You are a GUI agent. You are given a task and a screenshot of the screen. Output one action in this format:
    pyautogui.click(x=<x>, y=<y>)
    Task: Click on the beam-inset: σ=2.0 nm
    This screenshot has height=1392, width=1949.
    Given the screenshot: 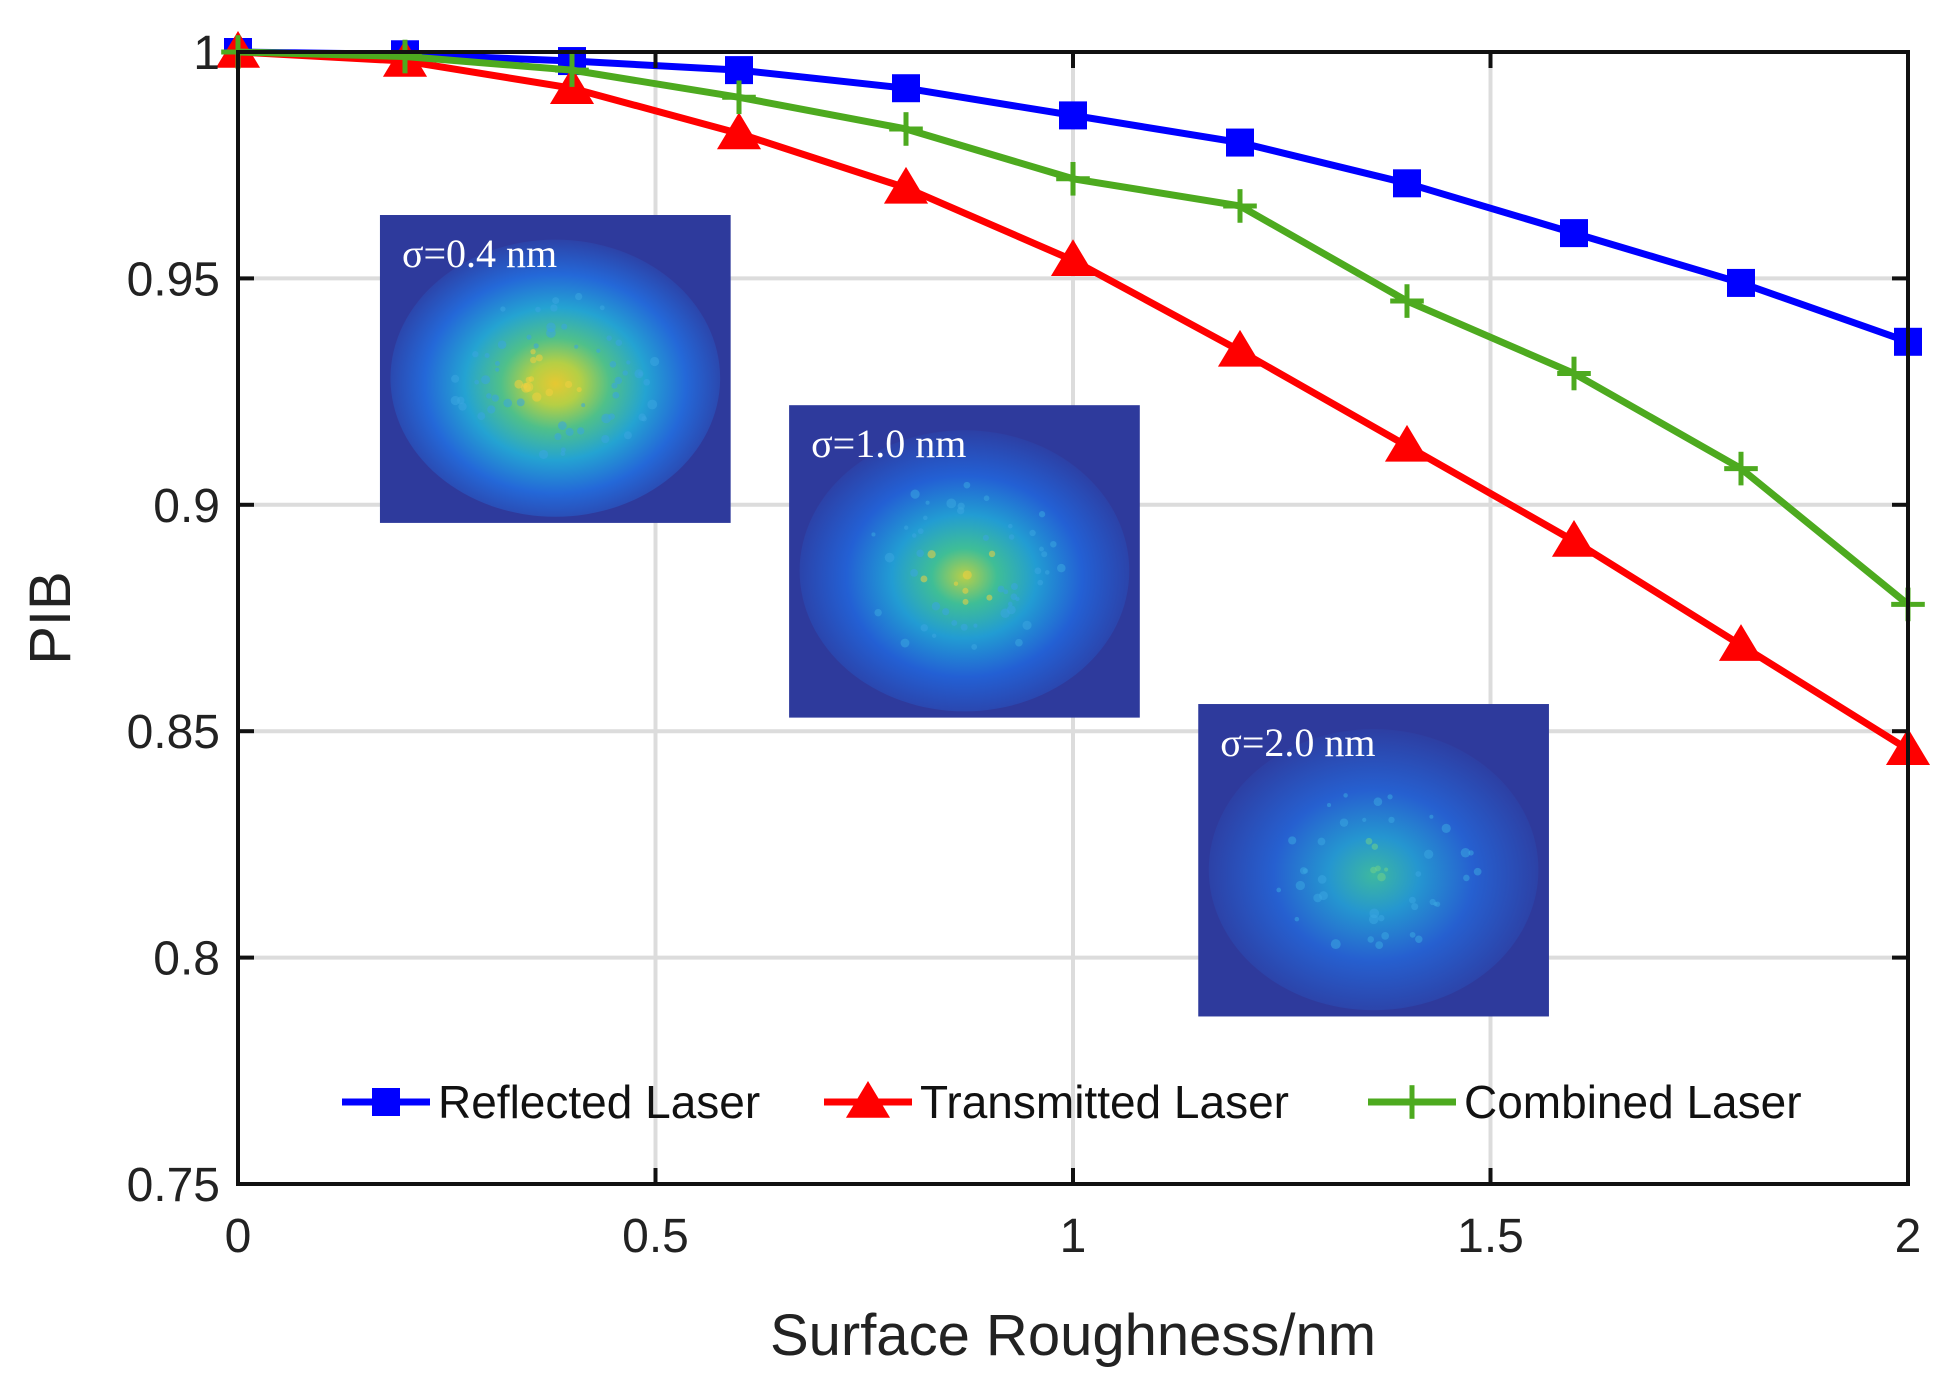 What is the action you would take?
    pyautogui.click(x=1373, y=860)
    